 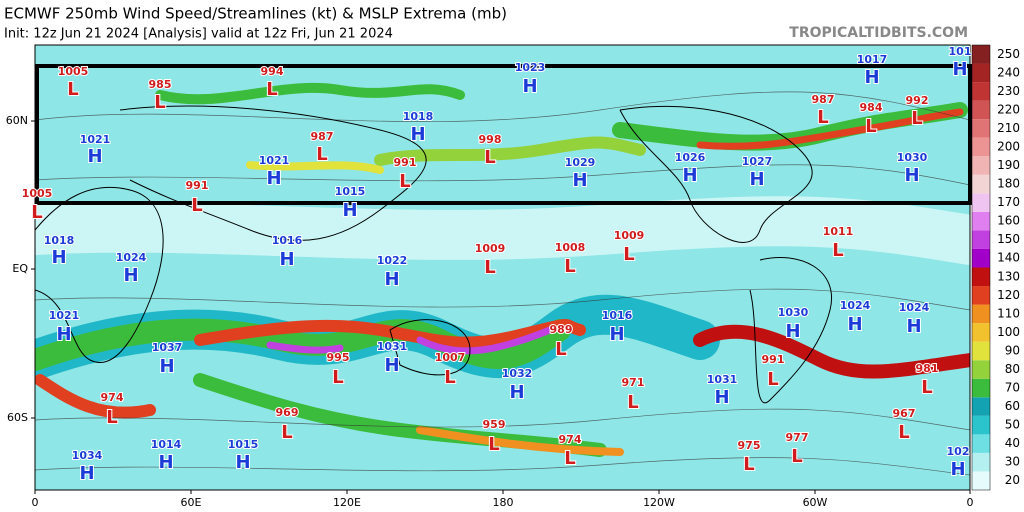 What do you see at coordinates (450, 357) in the screenshot?
I see `center-value: 1007` at bounding box center [450, 357].